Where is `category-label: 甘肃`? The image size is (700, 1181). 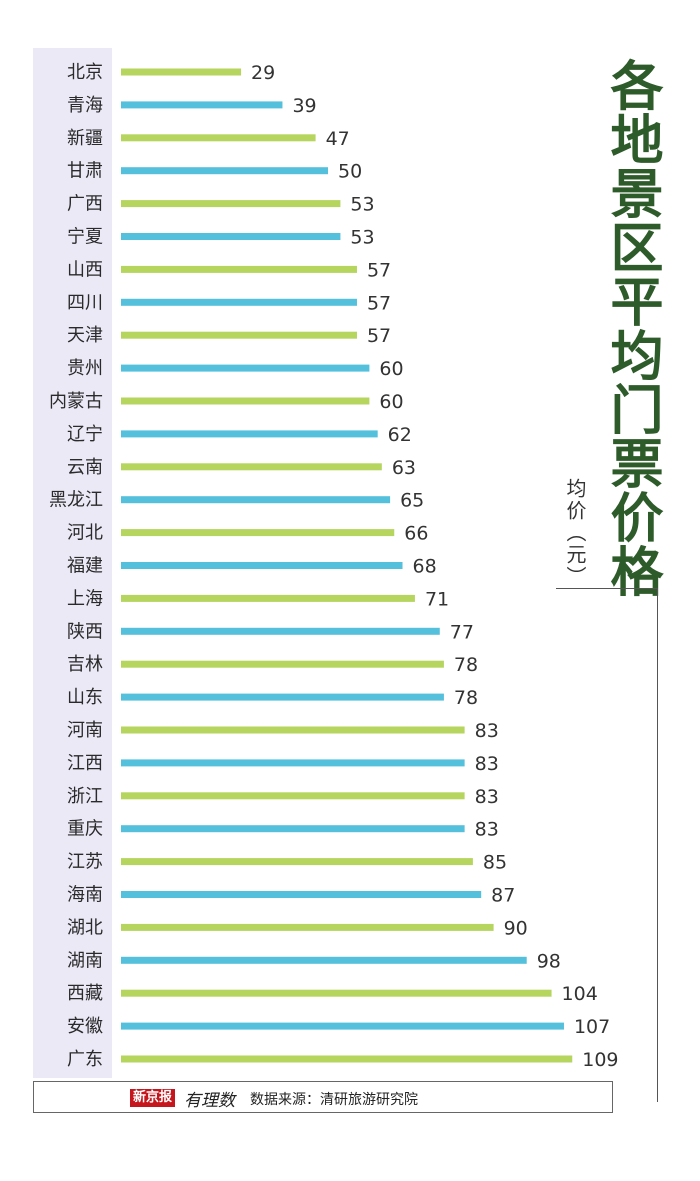 category-label: 甘肃 is located at coordinates (85, 171).